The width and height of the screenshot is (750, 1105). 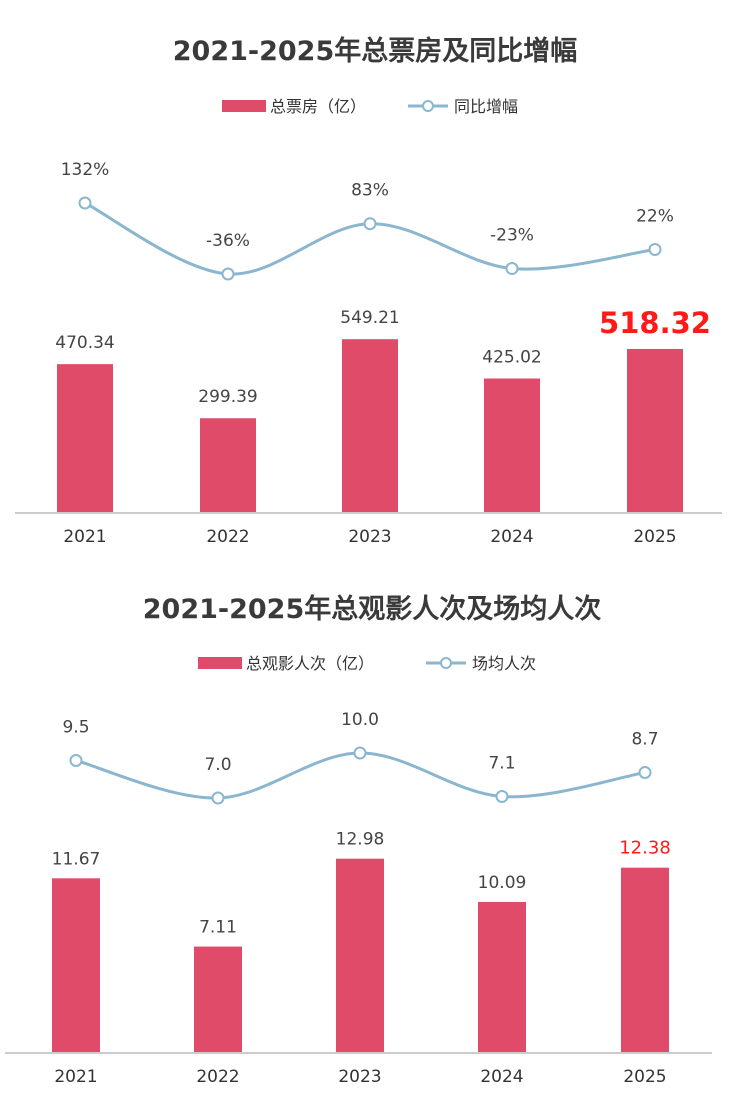 What do you see at coordinates (655, 323) in the screenshot?
I see `bar-value-label: 518.32` at bounding box center [655, 323].